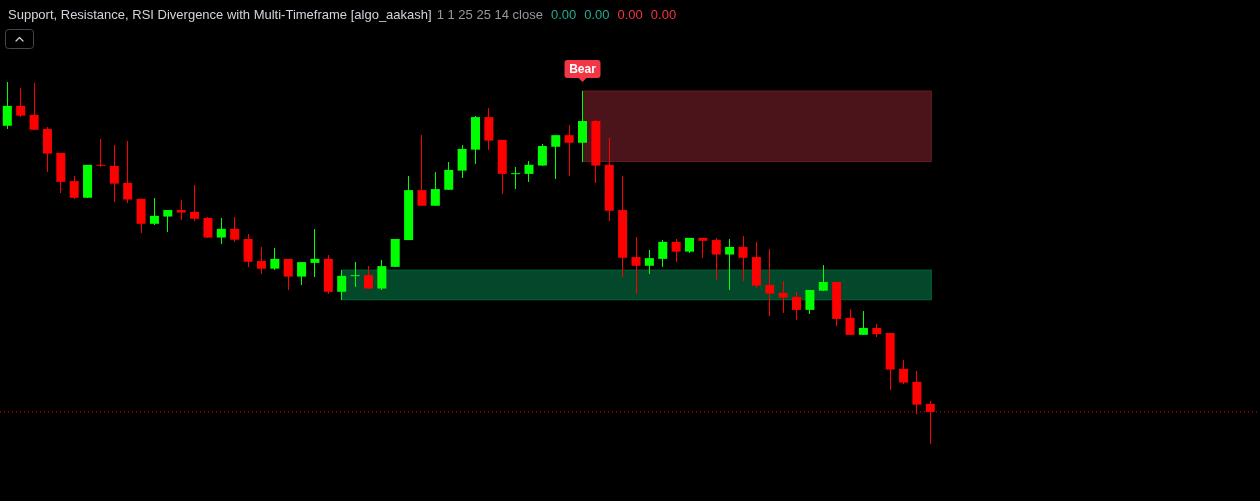 This screenshot has height=501, width=1260. What do you see at coordinates (220, 14) in the screenshot?
I see `chart-title: Support, Resistance, RSI Divergence with Multi-Timeframe [algo_aakash]` at bounding box center [220, 14].